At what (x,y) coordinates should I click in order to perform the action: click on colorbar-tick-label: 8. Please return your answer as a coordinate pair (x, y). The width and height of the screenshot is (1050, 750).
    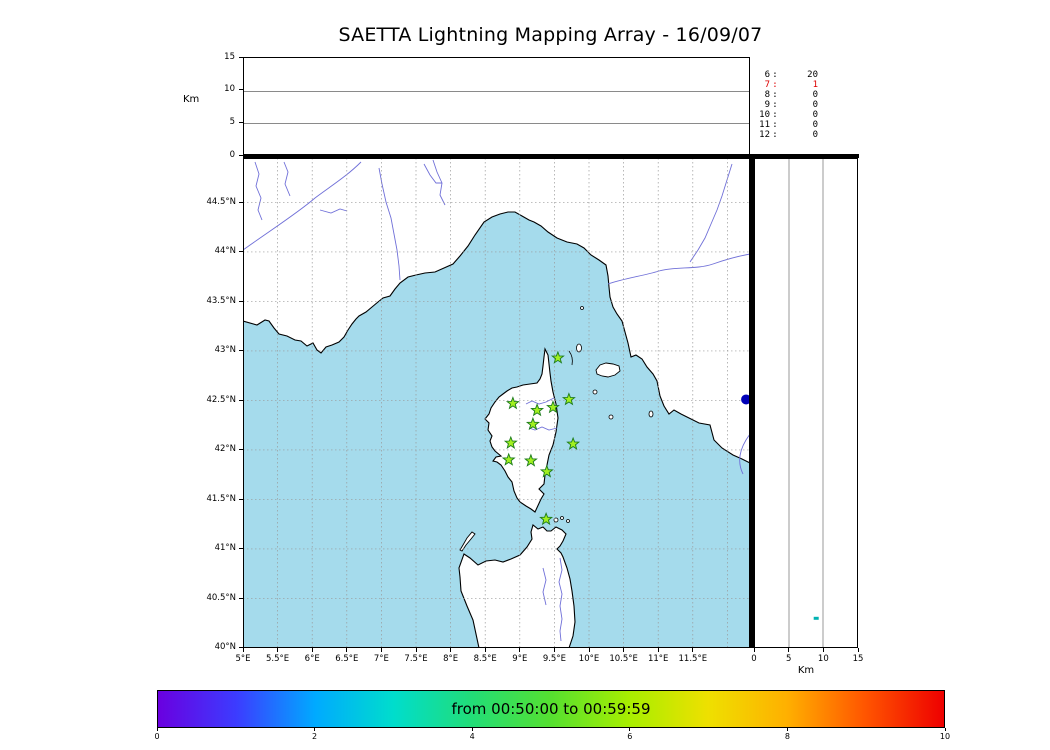
    Looking at the image, I should click on (787, 736).